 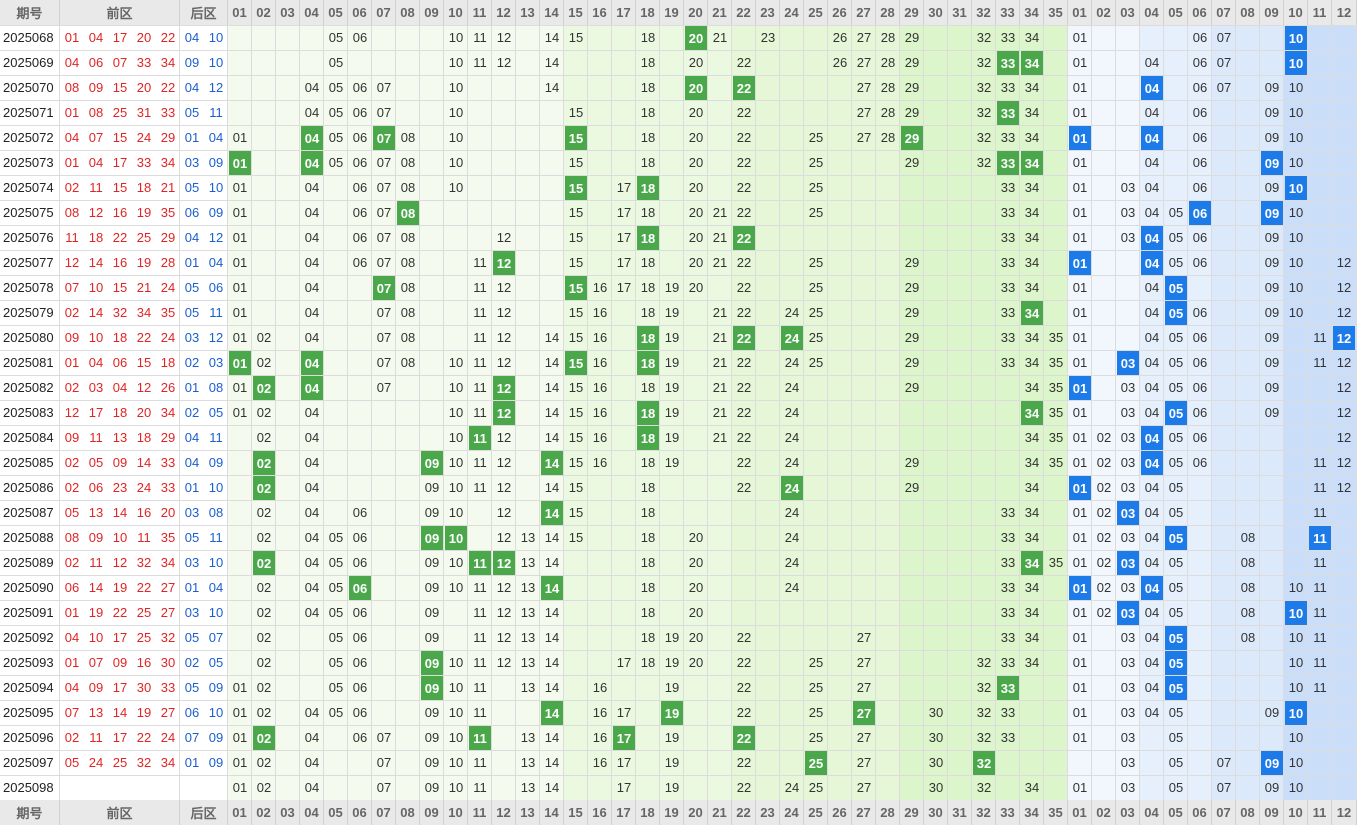 I want to click on back-col-header: 12, so click(x=1344, y=12).